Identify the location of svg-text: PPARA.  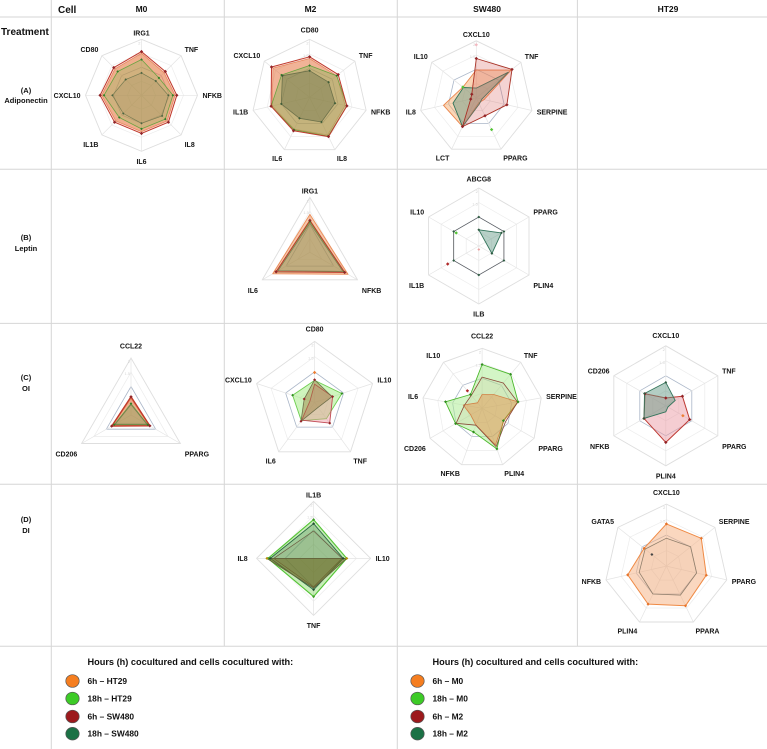
(708, 631).